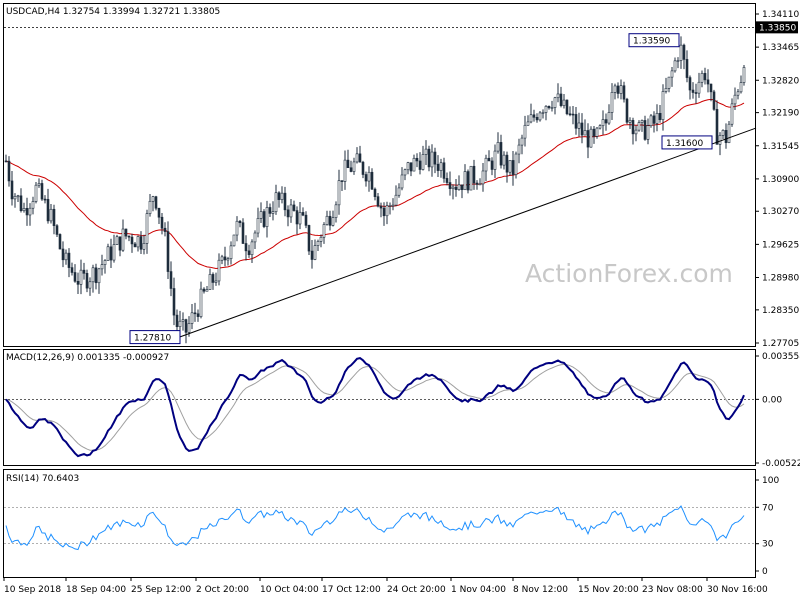 This screenshot has width=800, height=600. Describe the element at coordinates (781, 357) in the screenshot. I see `macd-tick-label: 0.003558` at that location.